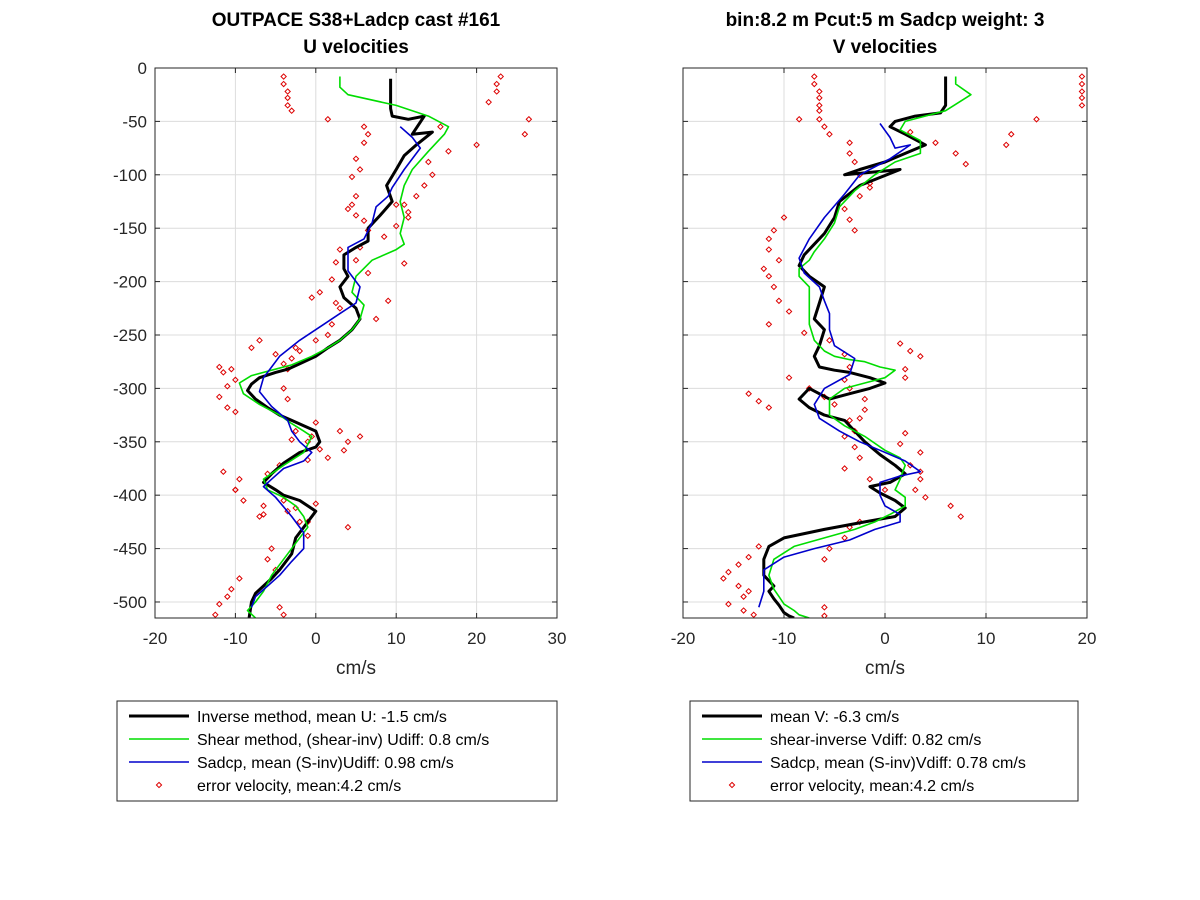 This screenshot has height=900, width=1200. Describe the element at coordinates (884, 638) in the screenshot. I see `chart2-x-tick-label: 0` at that location.